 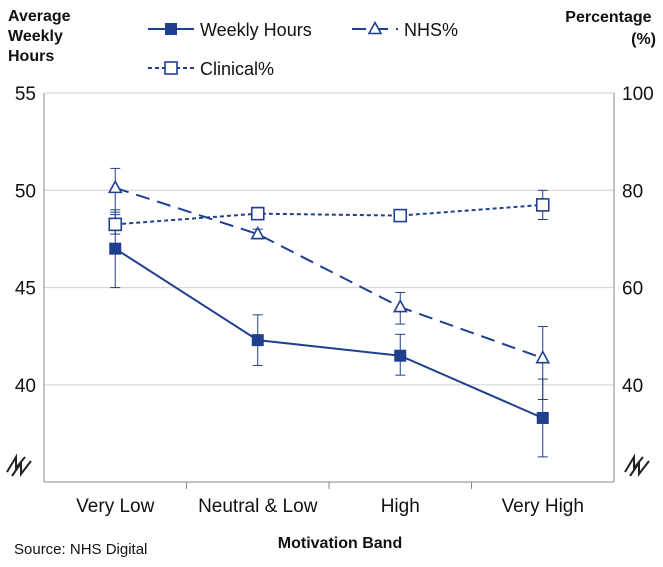 What do you see at coordinates (25, 386) in the screenshot?
I see `left-tick-label: 40` at bounding box center [25, 386].